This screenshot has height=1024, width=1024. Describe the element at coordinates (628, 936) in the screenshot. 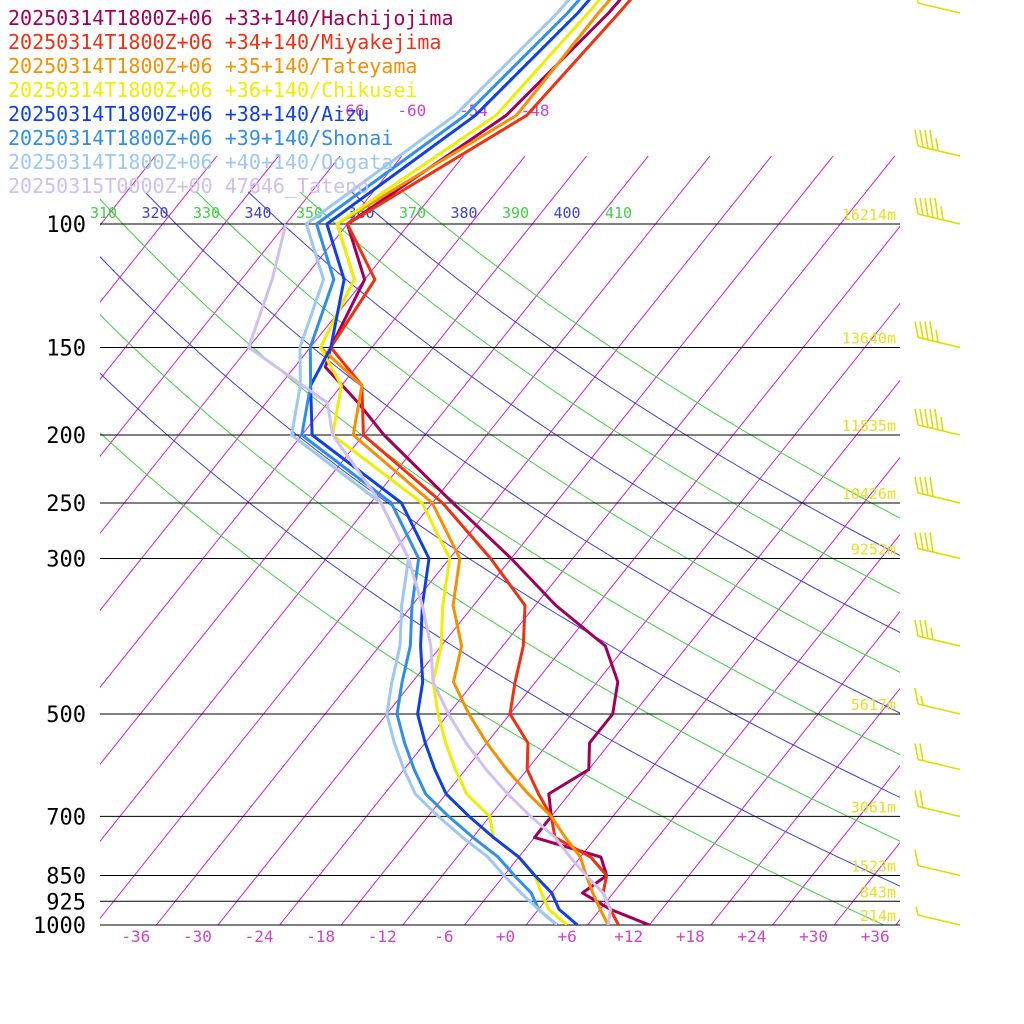

I see `temperature-tick-label: +12` at that location.